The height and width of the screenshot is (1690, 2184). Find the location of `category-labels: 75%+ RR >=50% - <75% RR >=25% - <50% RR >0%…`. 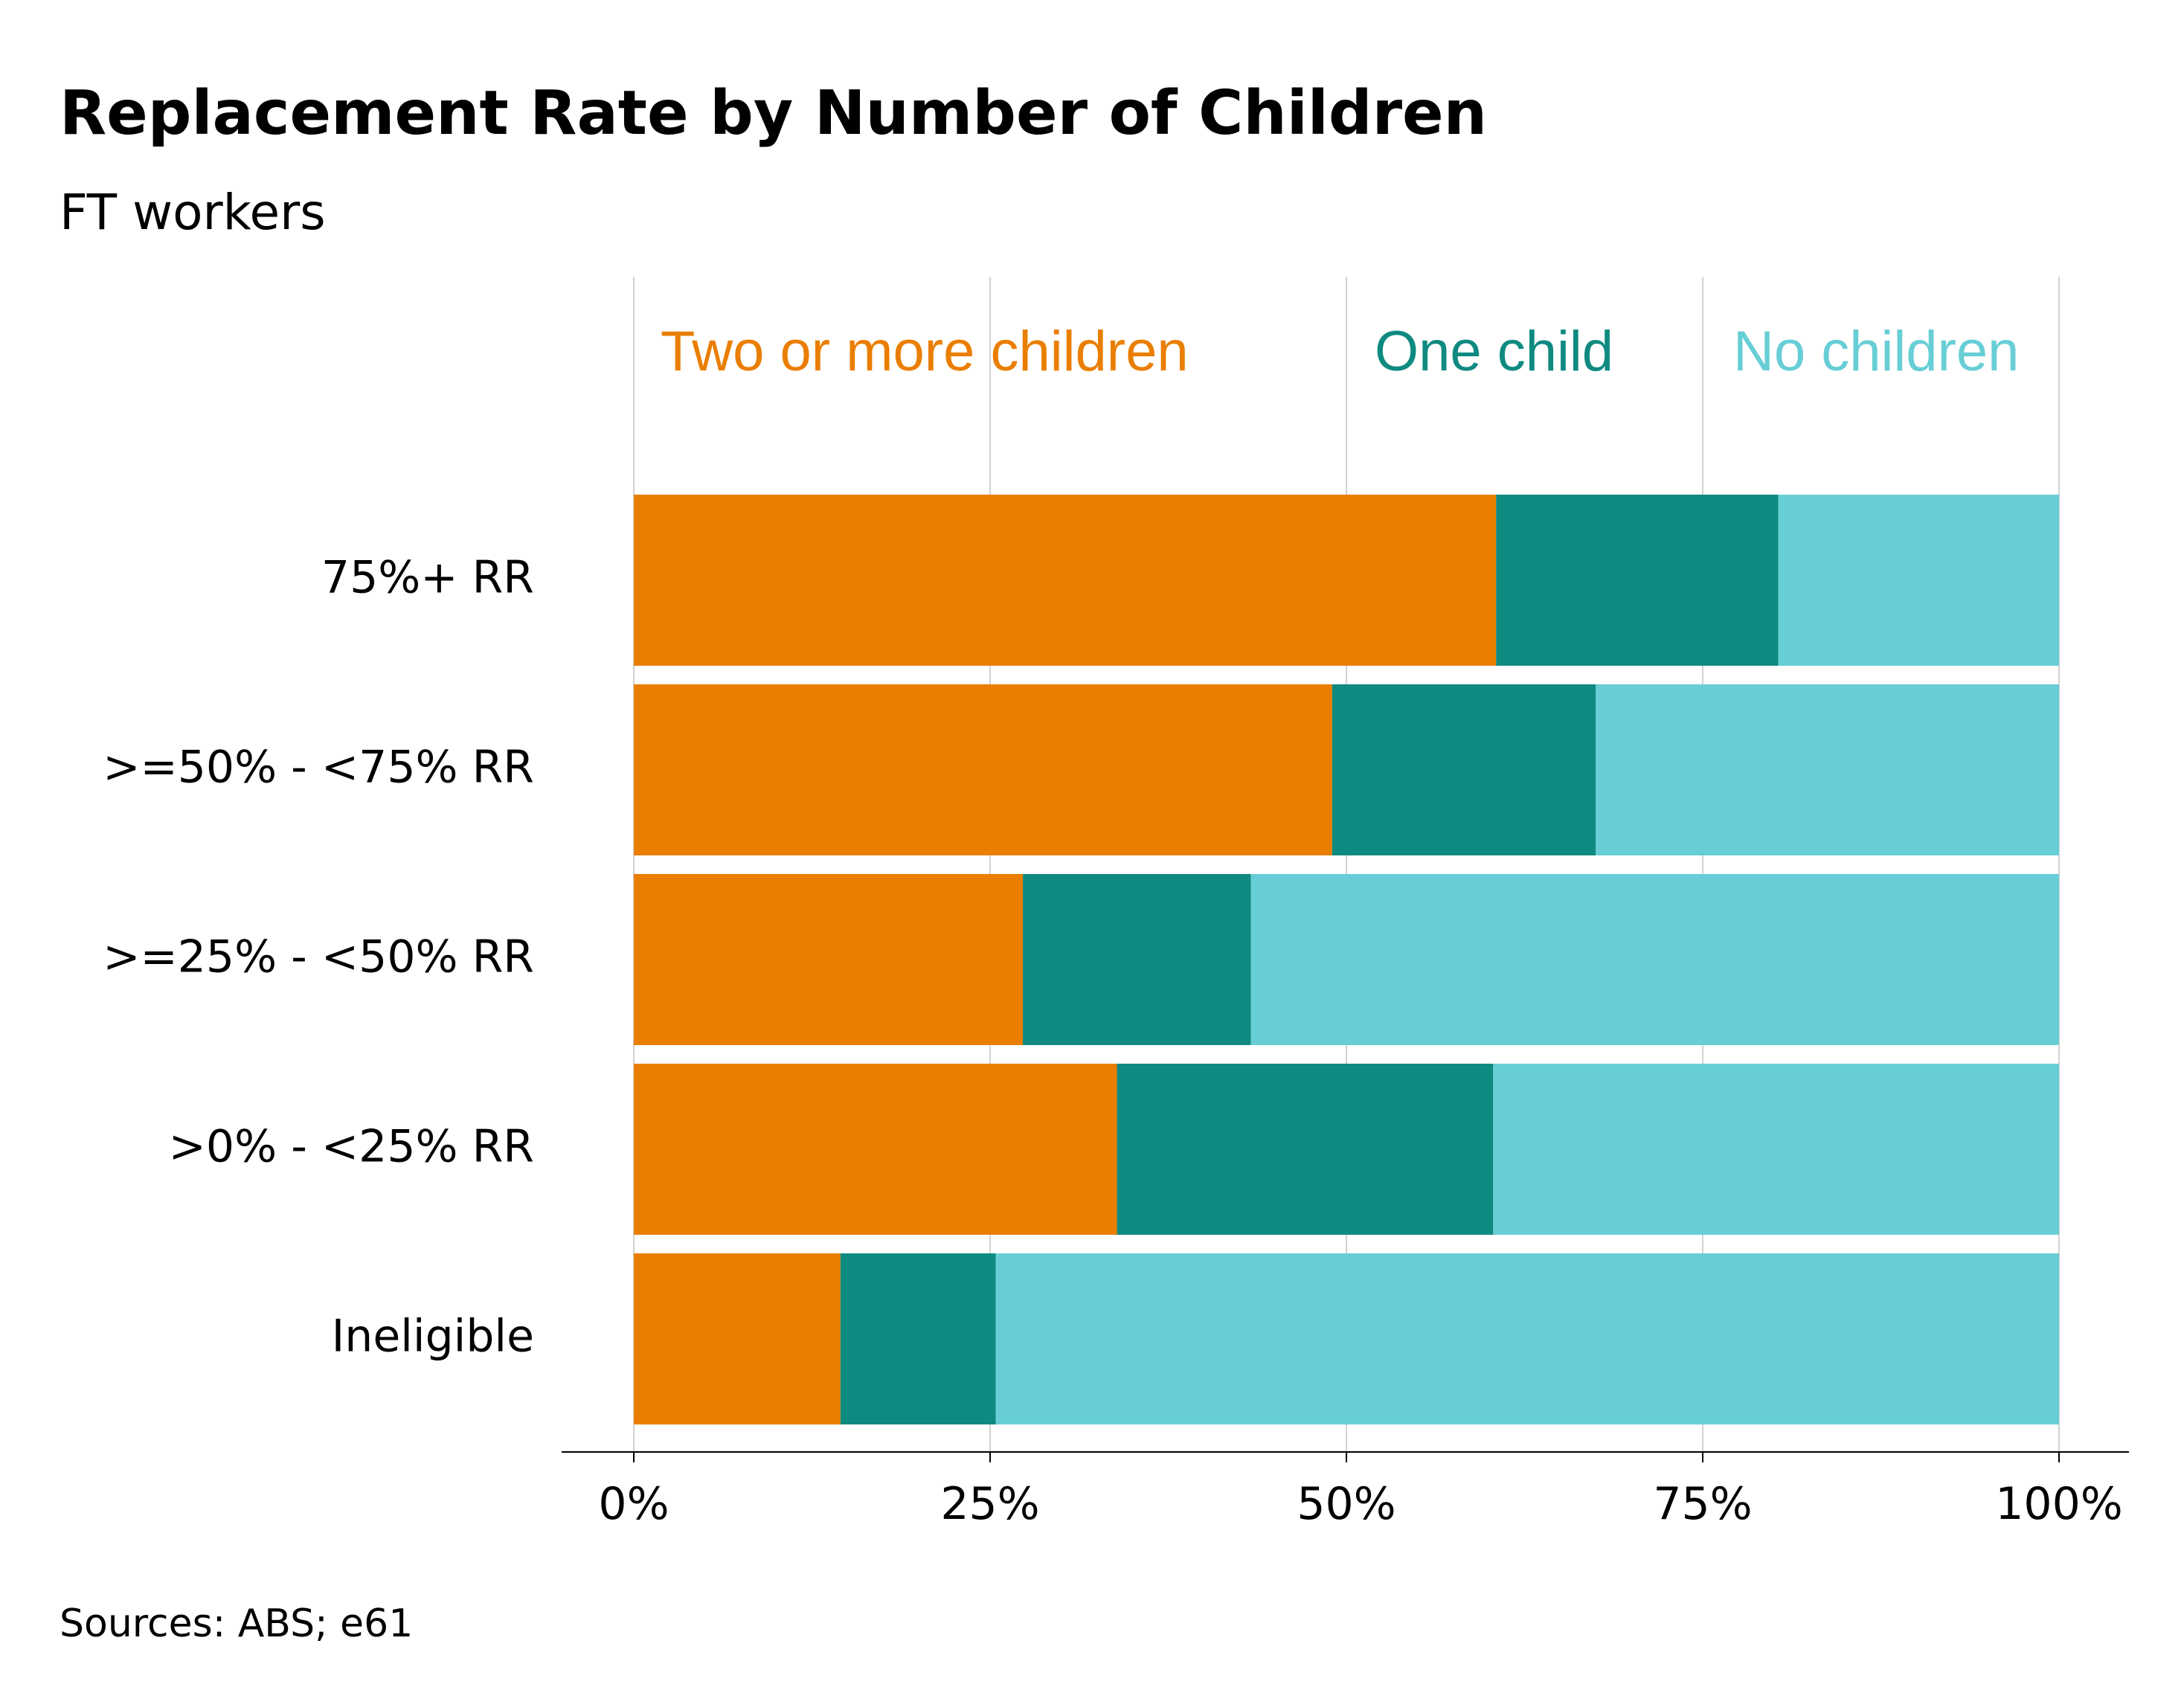

category-labels: 75%+ RR >=50% - <75% RR >=25% - <50% RR >0%… is located at coordinates (318, 957).